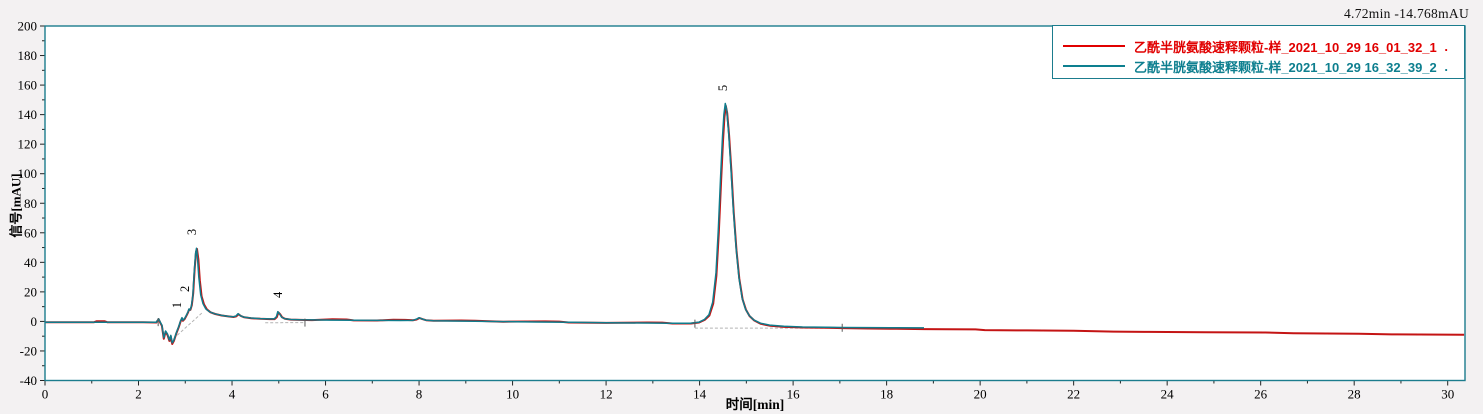 This screenshot has width=1483, height=414. What do you see at coordinates (1446, 66) in the screenshot?
I see `legend-end-marker-sample2: .` at bounding box center [1446, 66].